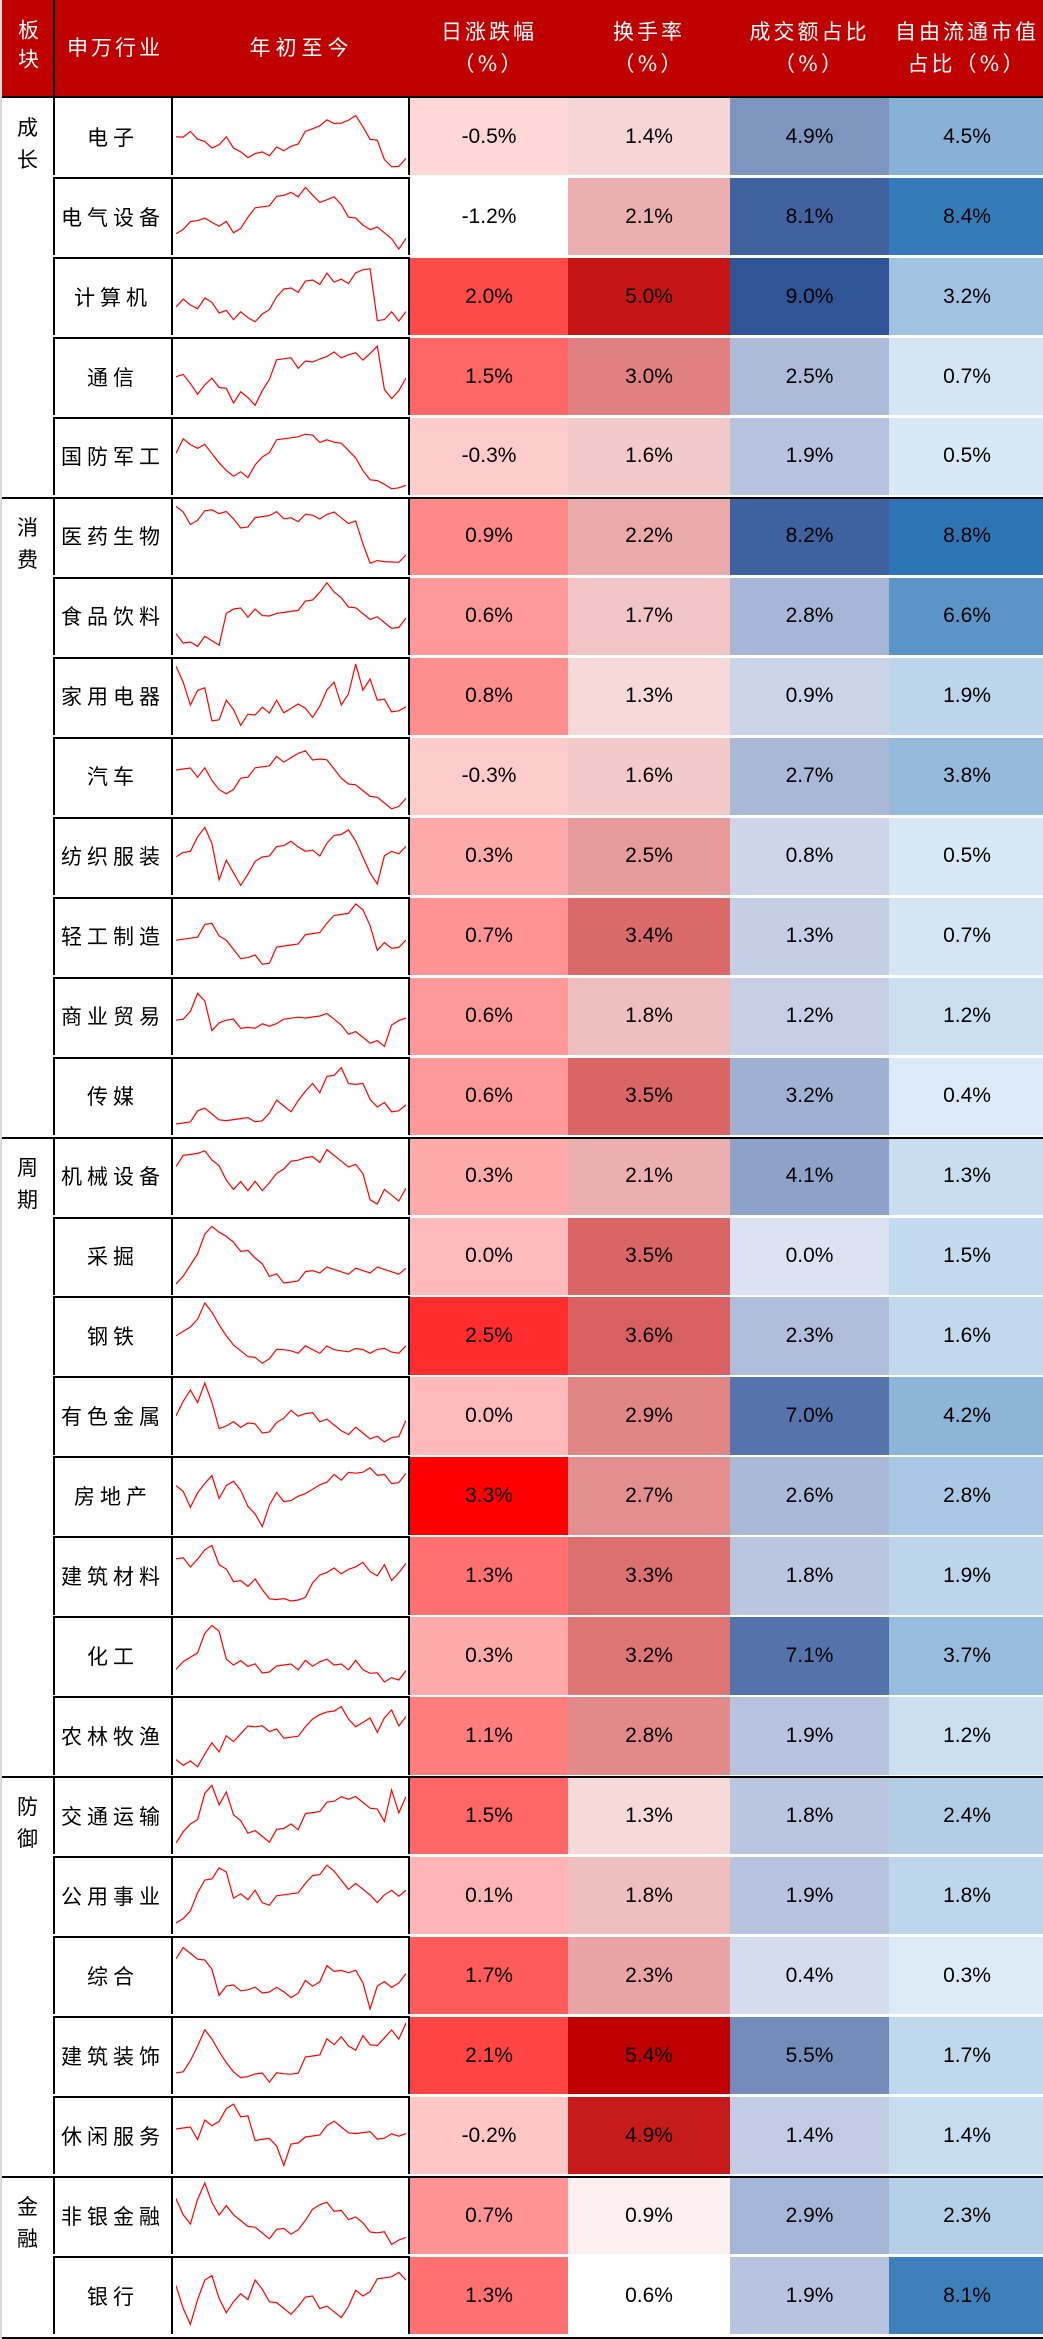  What do you see at coordinates (966, 1176) in the screenshot?
I see `float-cell: 1.3%` at bounding box center [966, 1176].